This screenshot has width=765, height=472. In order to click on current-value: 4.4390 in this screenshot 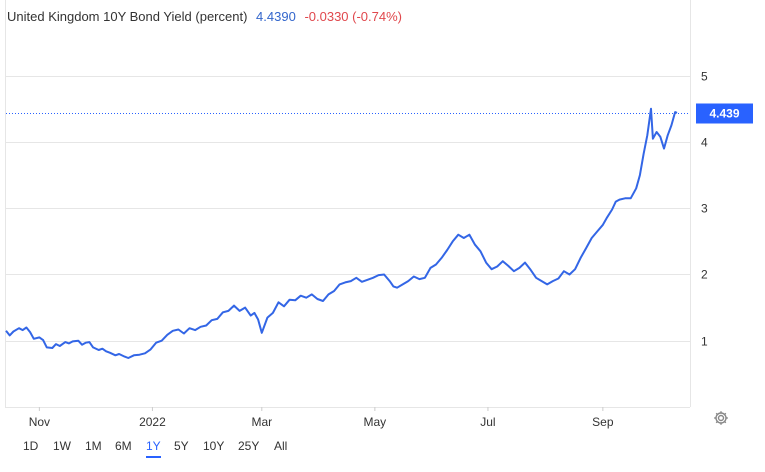, I will do `click(276, 16)`.